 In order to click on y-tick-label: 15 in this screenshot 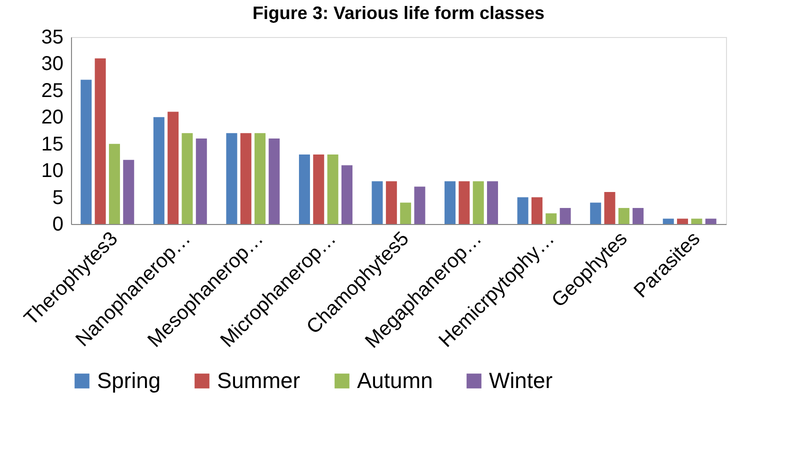, I will do `click(52, 144)`.